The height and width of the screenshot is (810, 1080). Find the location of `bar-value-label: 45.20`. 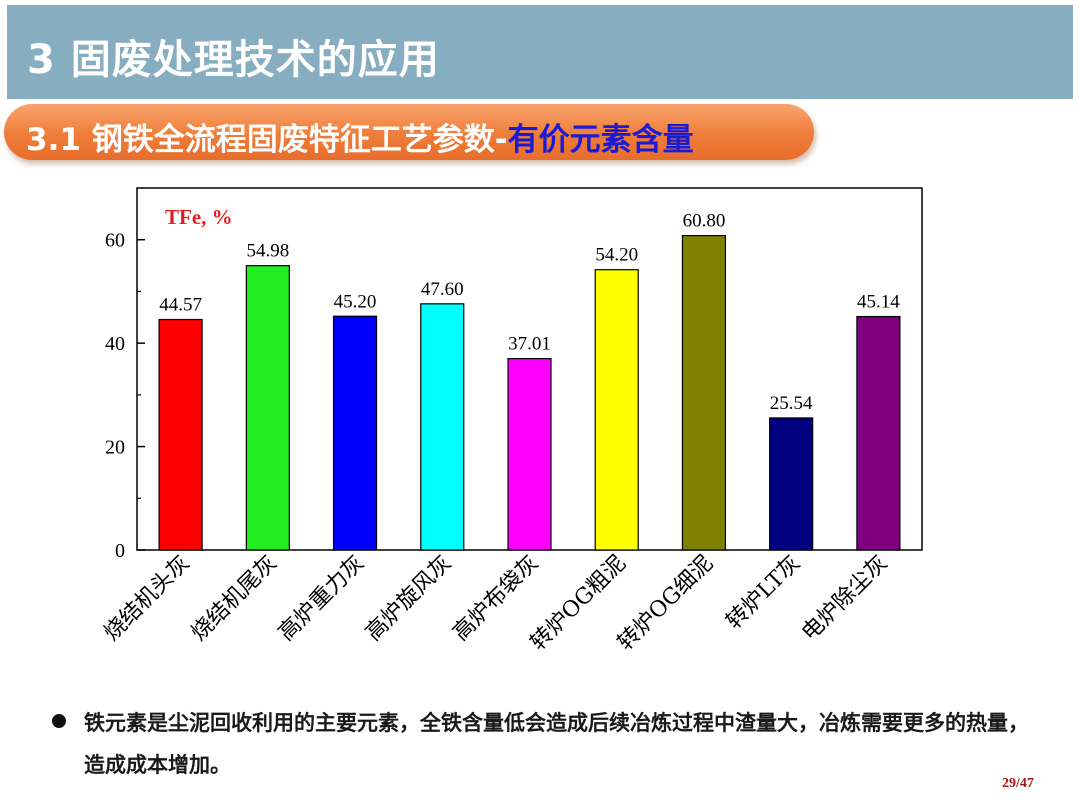

bar-value-label: 45.20 is located at coordinates (355, 301).